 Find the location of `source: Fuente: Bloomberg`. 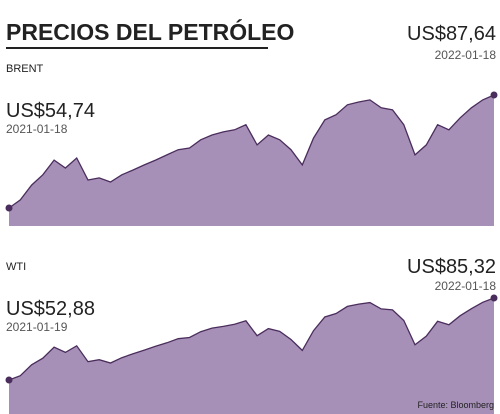

source: Fuente: Bloomberg is located at coordinates (455, 405).